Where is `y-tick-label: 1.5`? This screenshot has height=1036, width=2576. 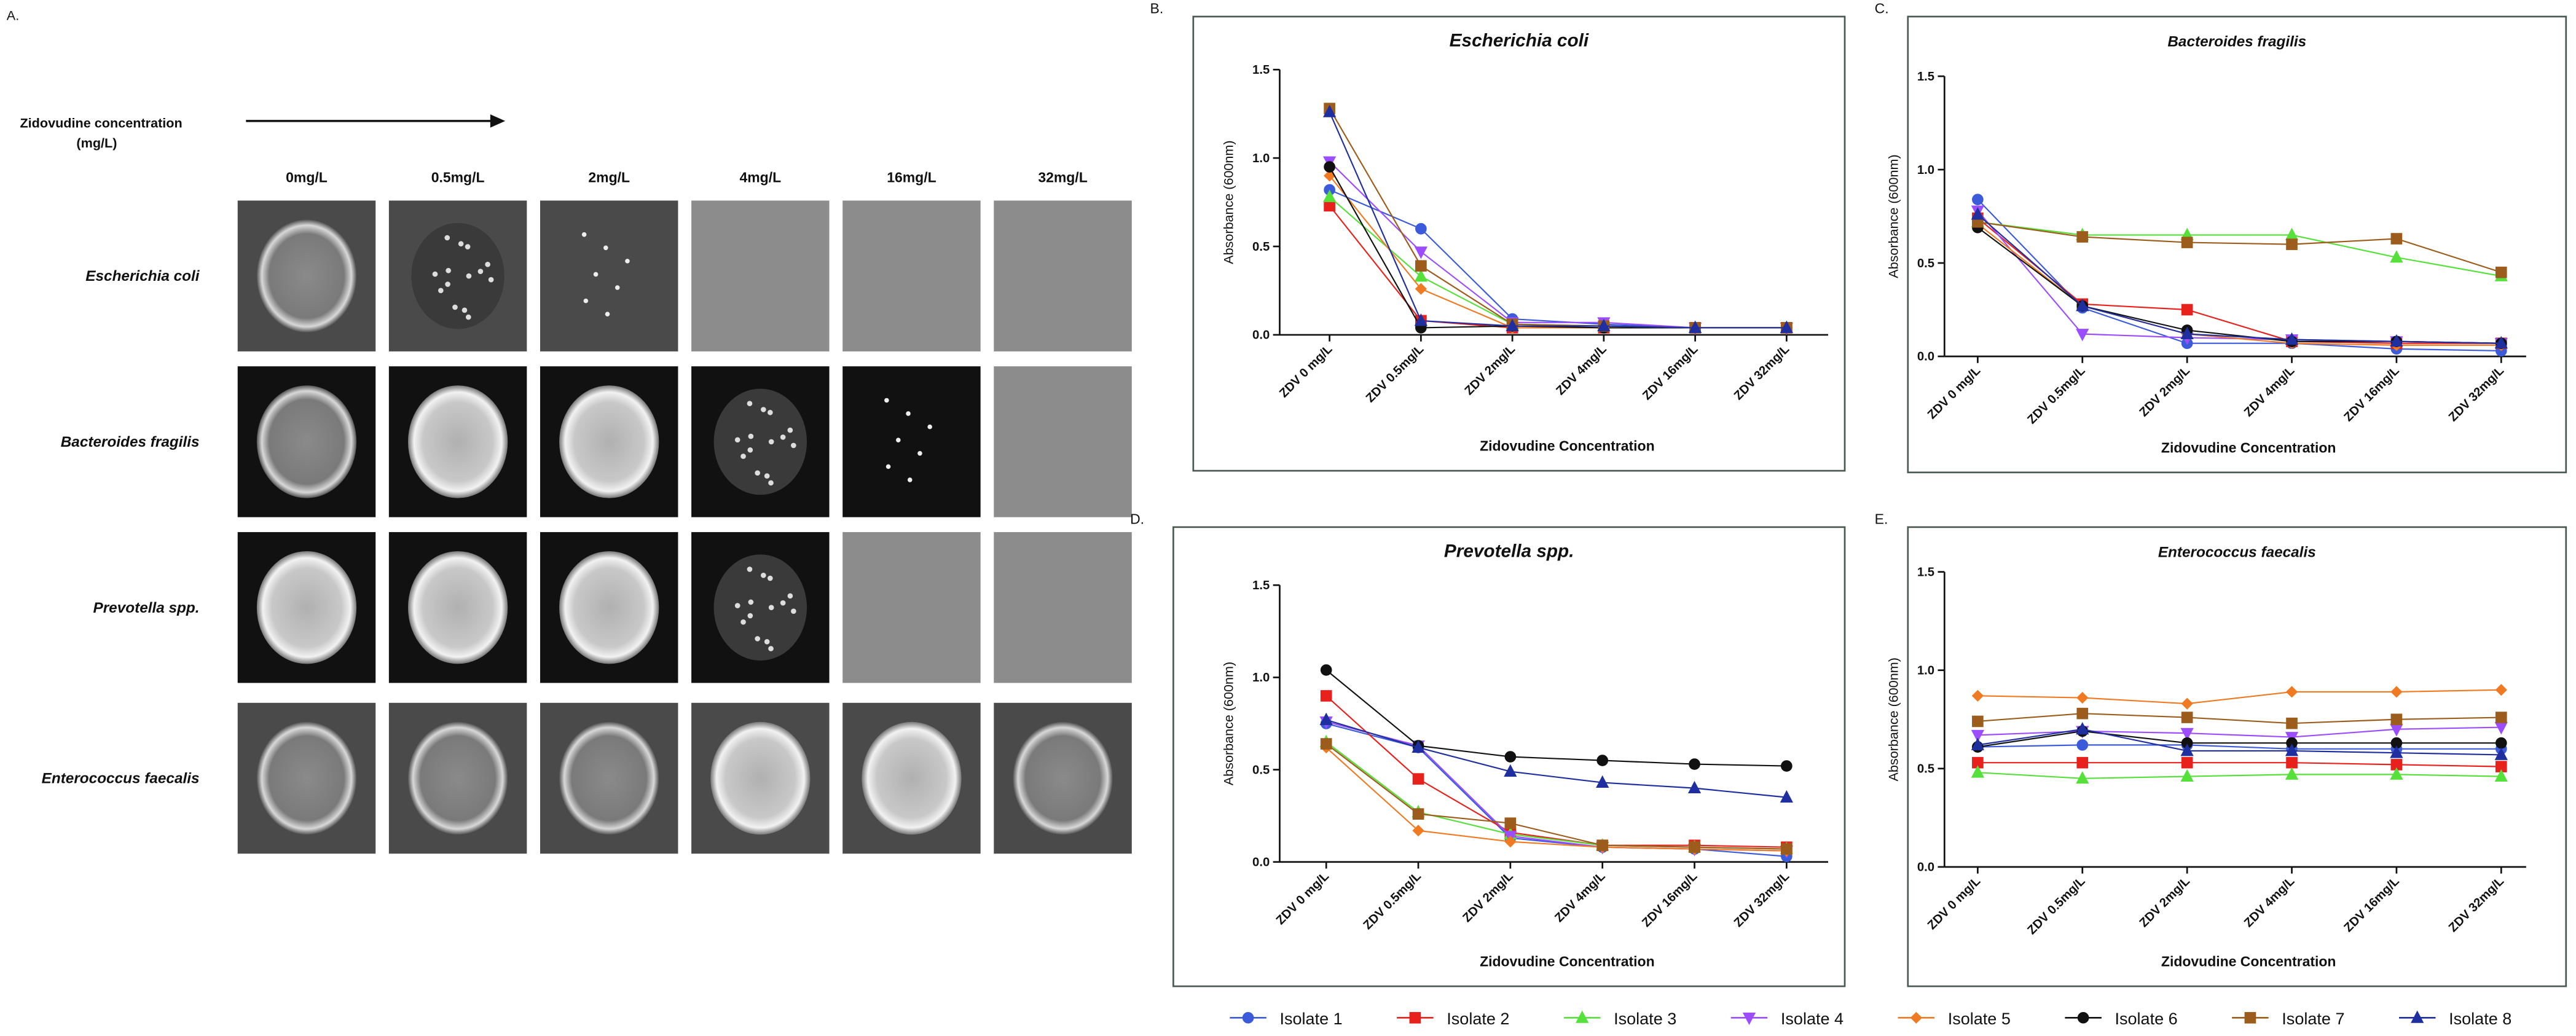 y-tick-label: 1.5 is located at coordinates (1261, 70).